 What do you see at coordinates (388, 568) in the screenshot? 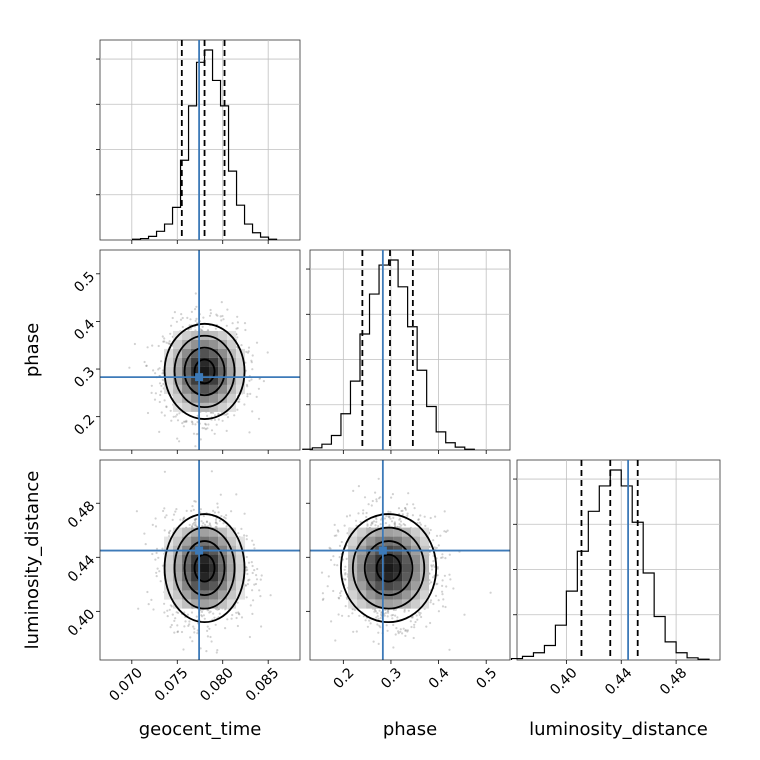
I see `contour-line` at bounding box center [388, 568].